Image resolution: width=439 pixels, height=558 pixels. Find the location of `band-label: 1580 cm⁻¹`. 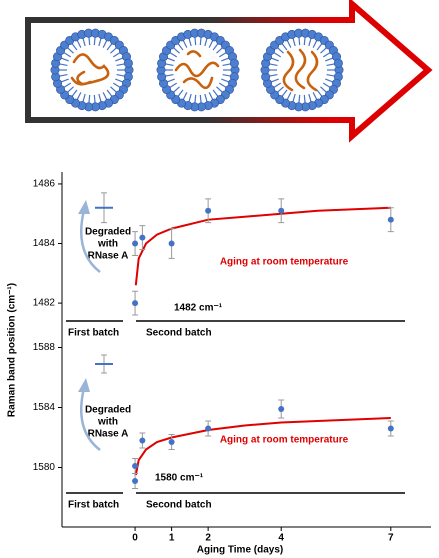

band-label: 1580 cm⁻¹ is located at coordinates (179, 478).